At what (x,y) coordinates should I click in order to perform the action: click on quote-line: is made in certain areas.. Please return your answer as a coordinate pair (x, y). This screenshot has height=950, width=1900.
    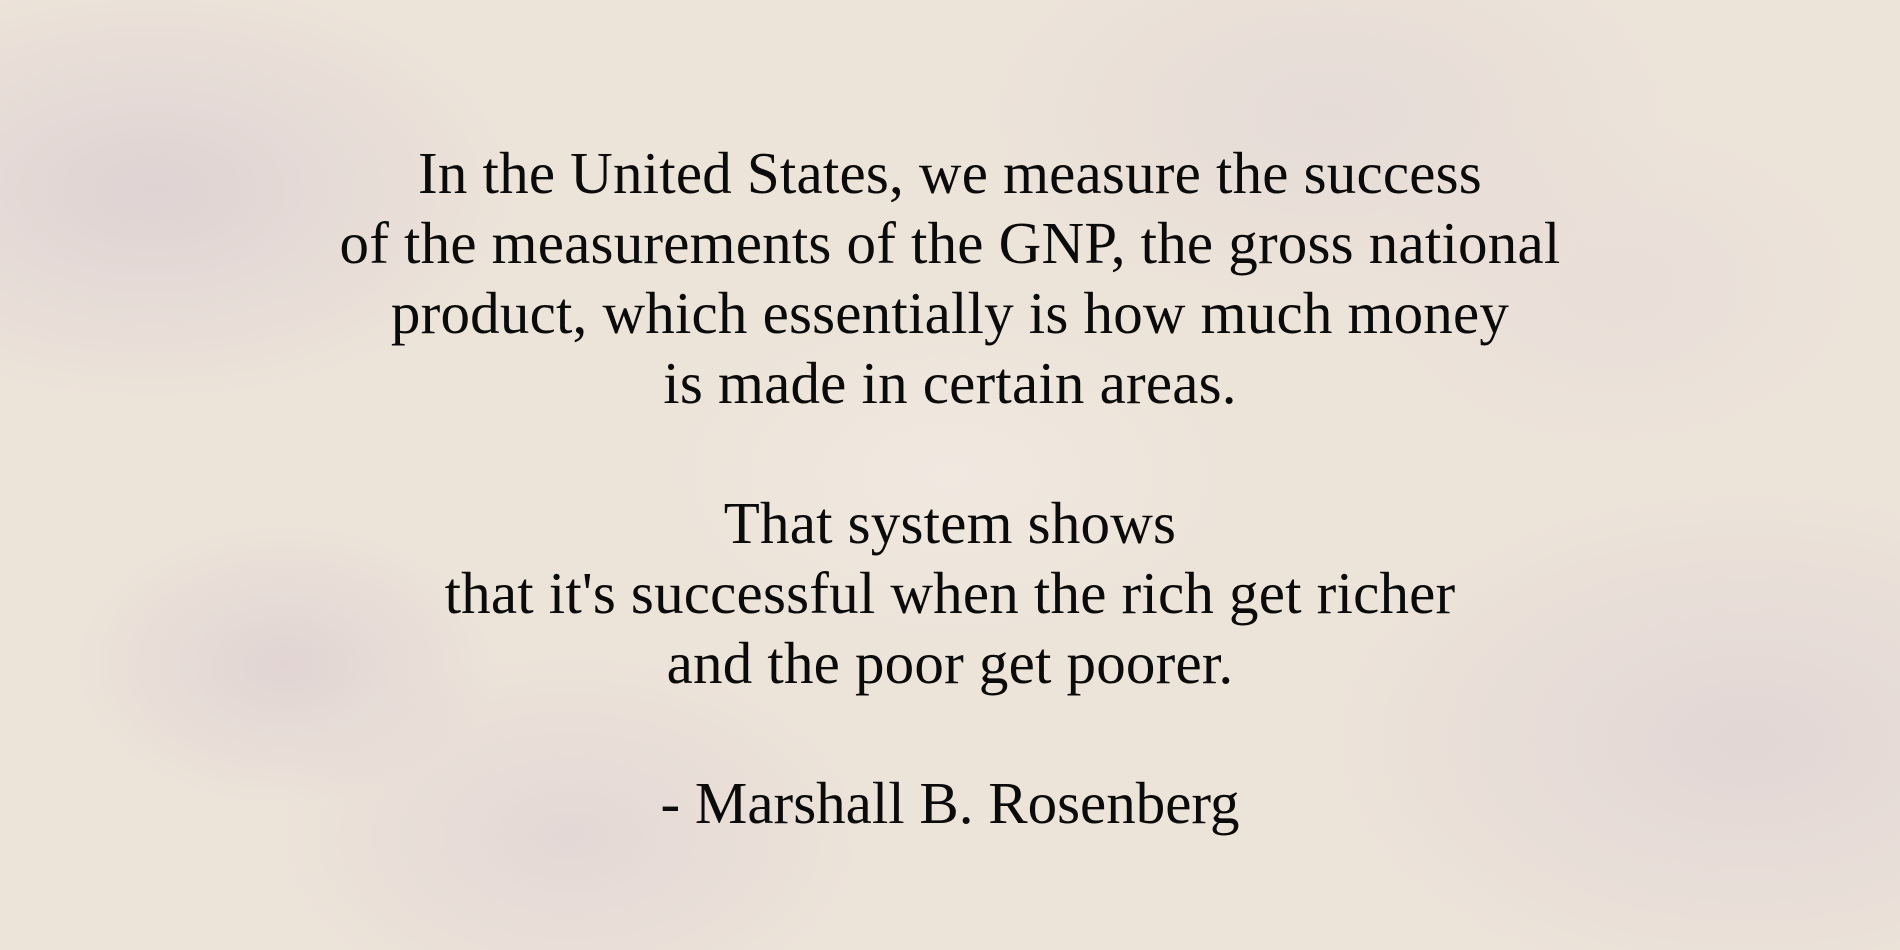
    Looking at the image, I should click on (950, 383).